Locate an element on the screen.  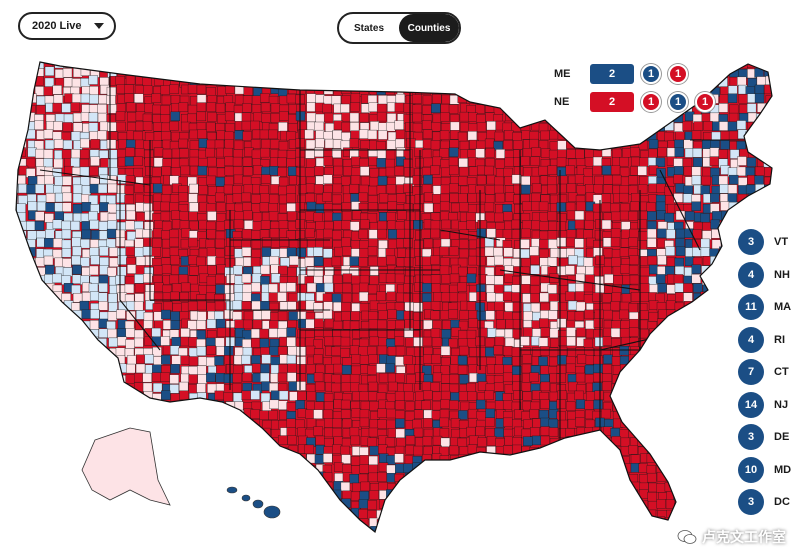
view-toggle: States Counties is located at coordinates (399, 28).